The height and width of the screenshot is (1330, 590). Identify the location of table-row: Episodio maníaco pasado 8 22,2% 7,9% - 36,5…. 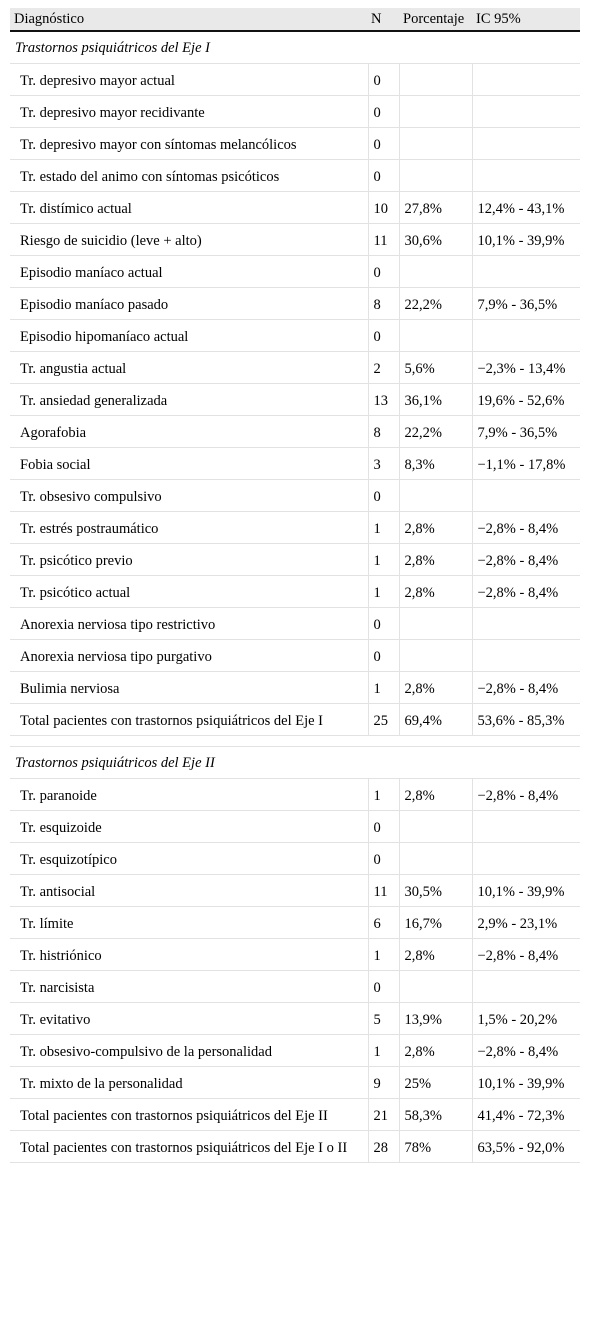
(295, 303).